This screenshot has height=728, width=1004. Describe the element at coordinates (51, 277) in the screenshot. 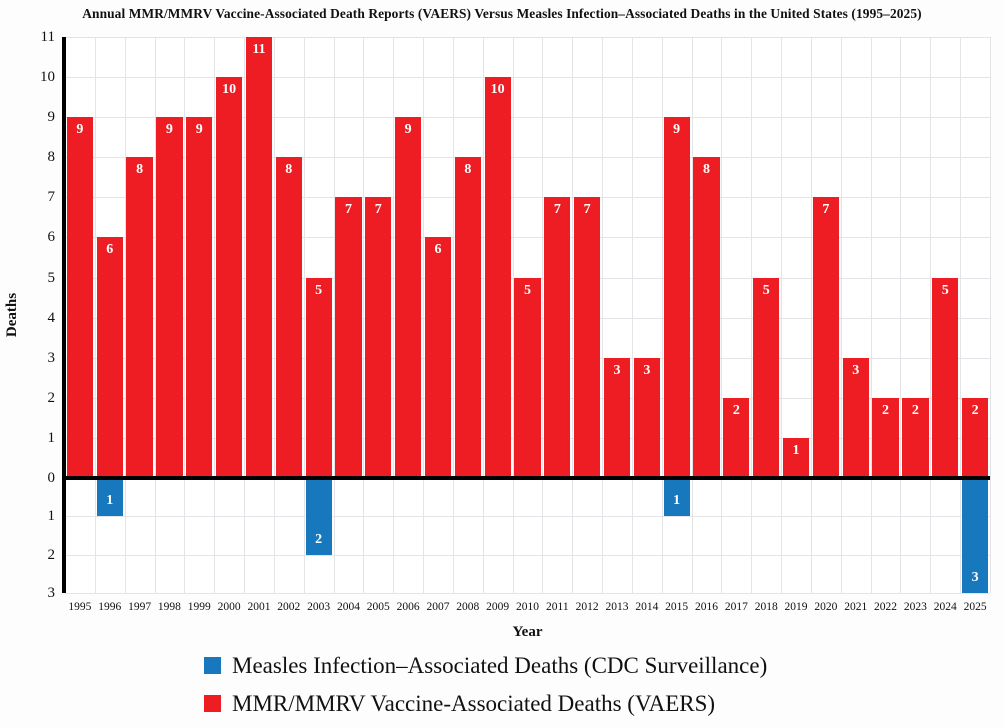

I see `y-tick-up-5: 5` at that location.